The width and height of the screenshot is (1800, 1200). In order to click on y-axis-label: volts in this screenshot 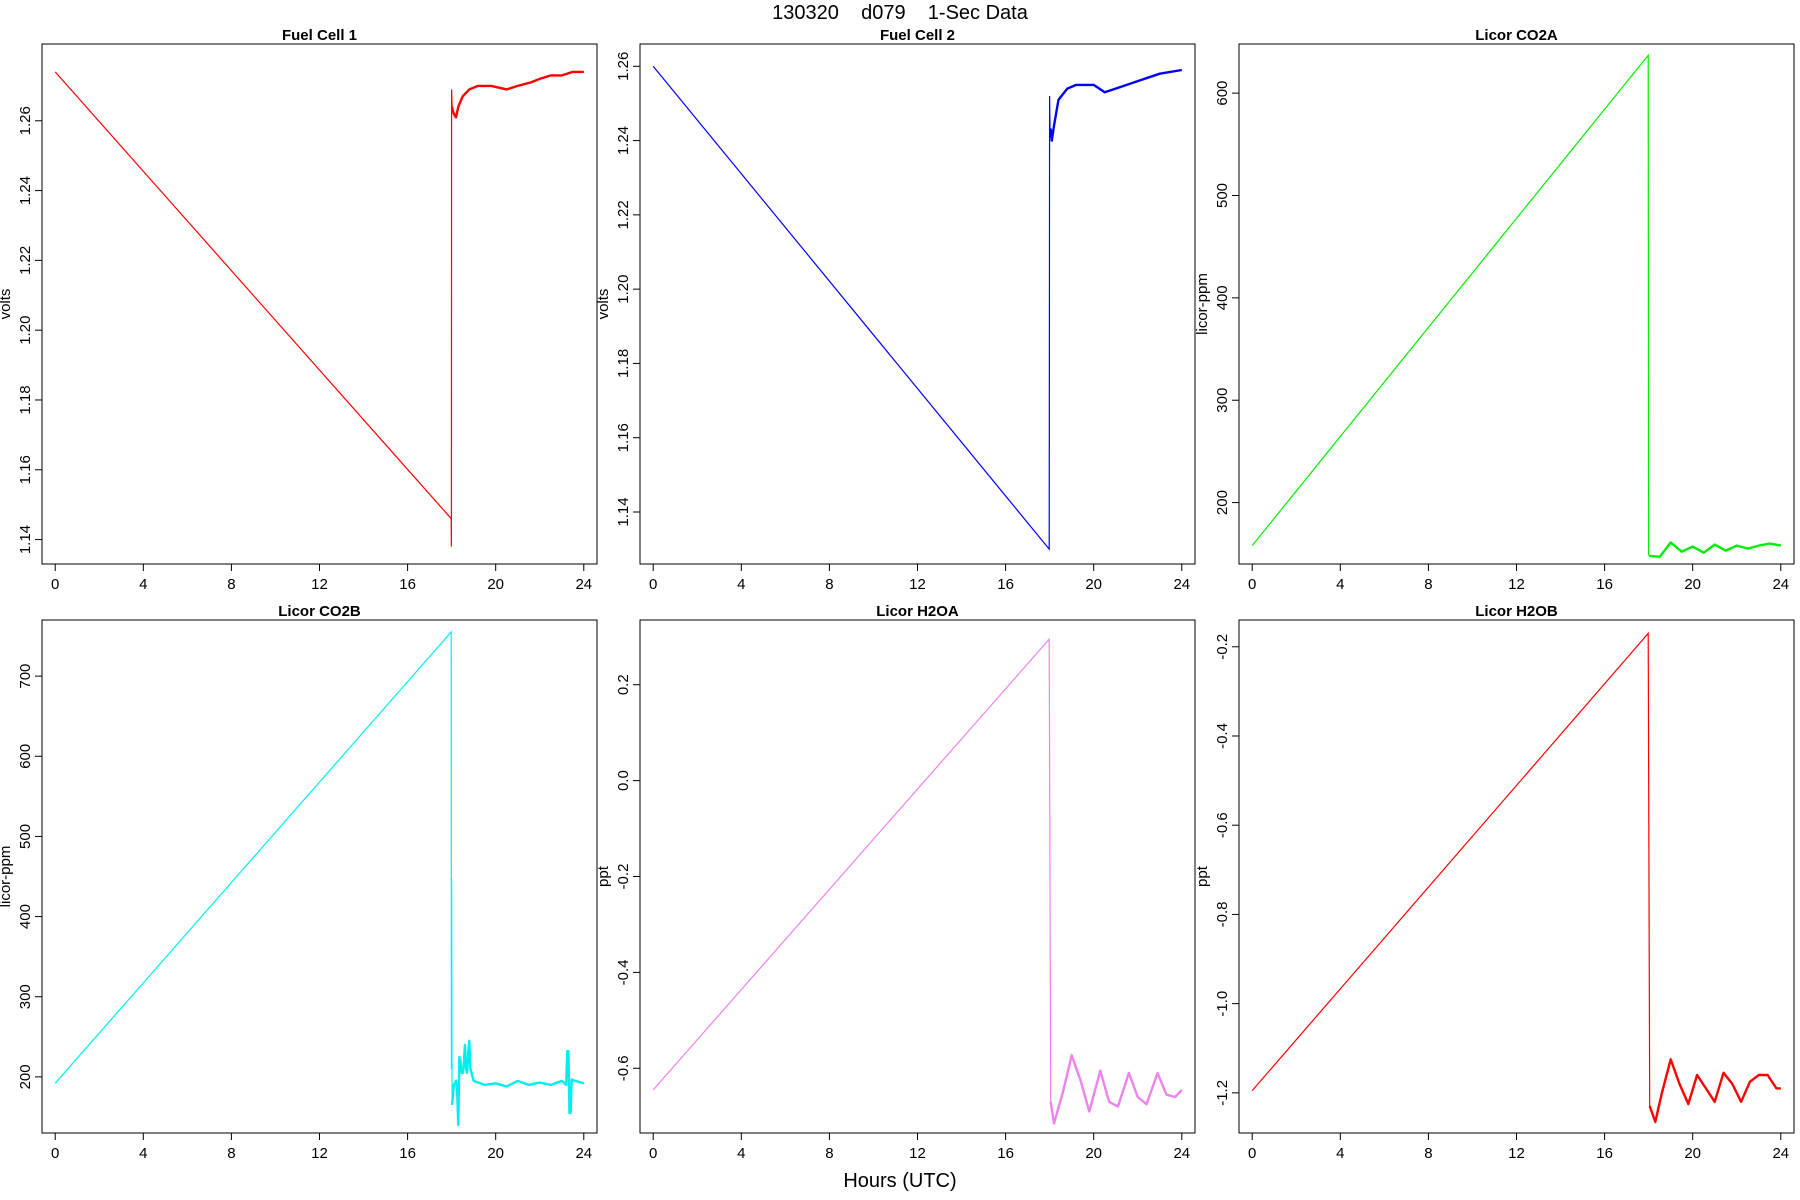, I will do `click(603, 304)`.